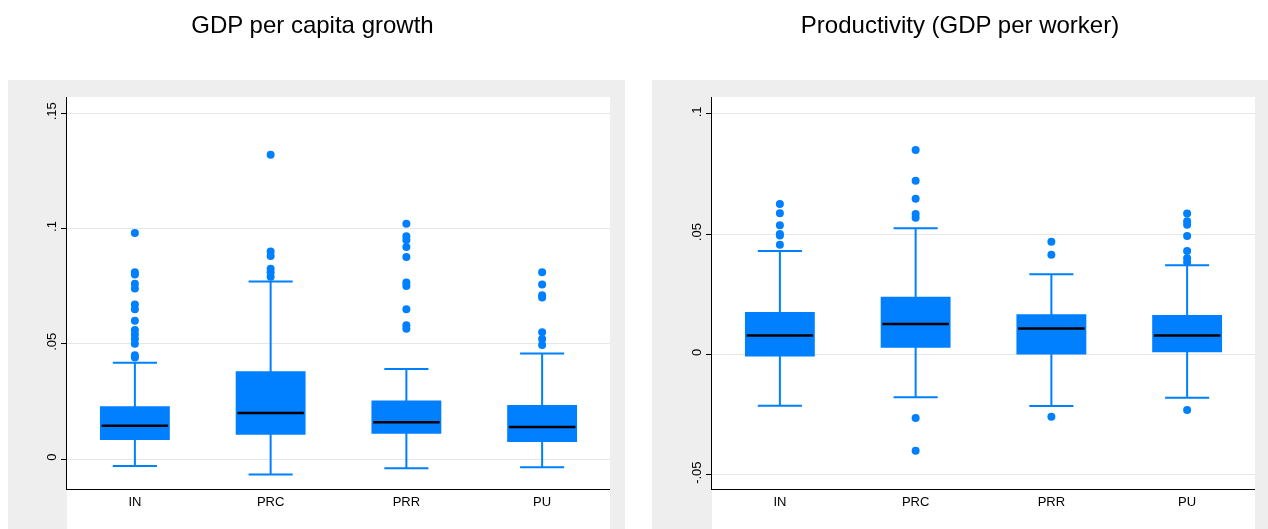 The height and width of the screenshot is (529, 1268). Describe the element at coordinates (696, 472) in the screenshot. I see `y-tick-label: -.05` at that location.